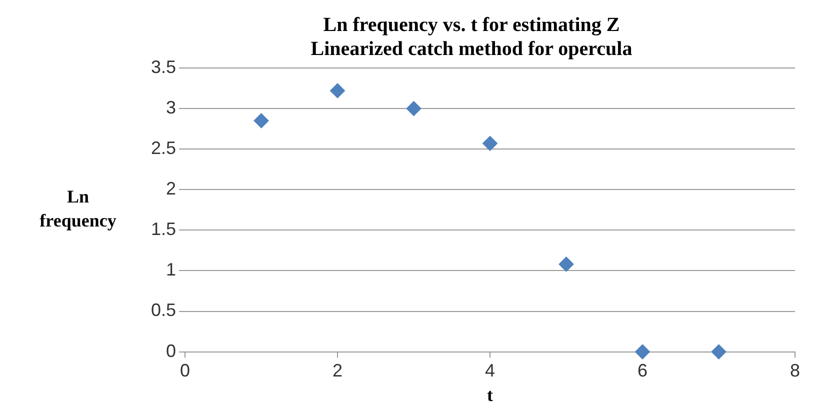 The width and height of the screenshot is (823, 415). Describe the element at coordinates (490, 370) in the screenshot. I see `x-tick-label: 4` at that location.